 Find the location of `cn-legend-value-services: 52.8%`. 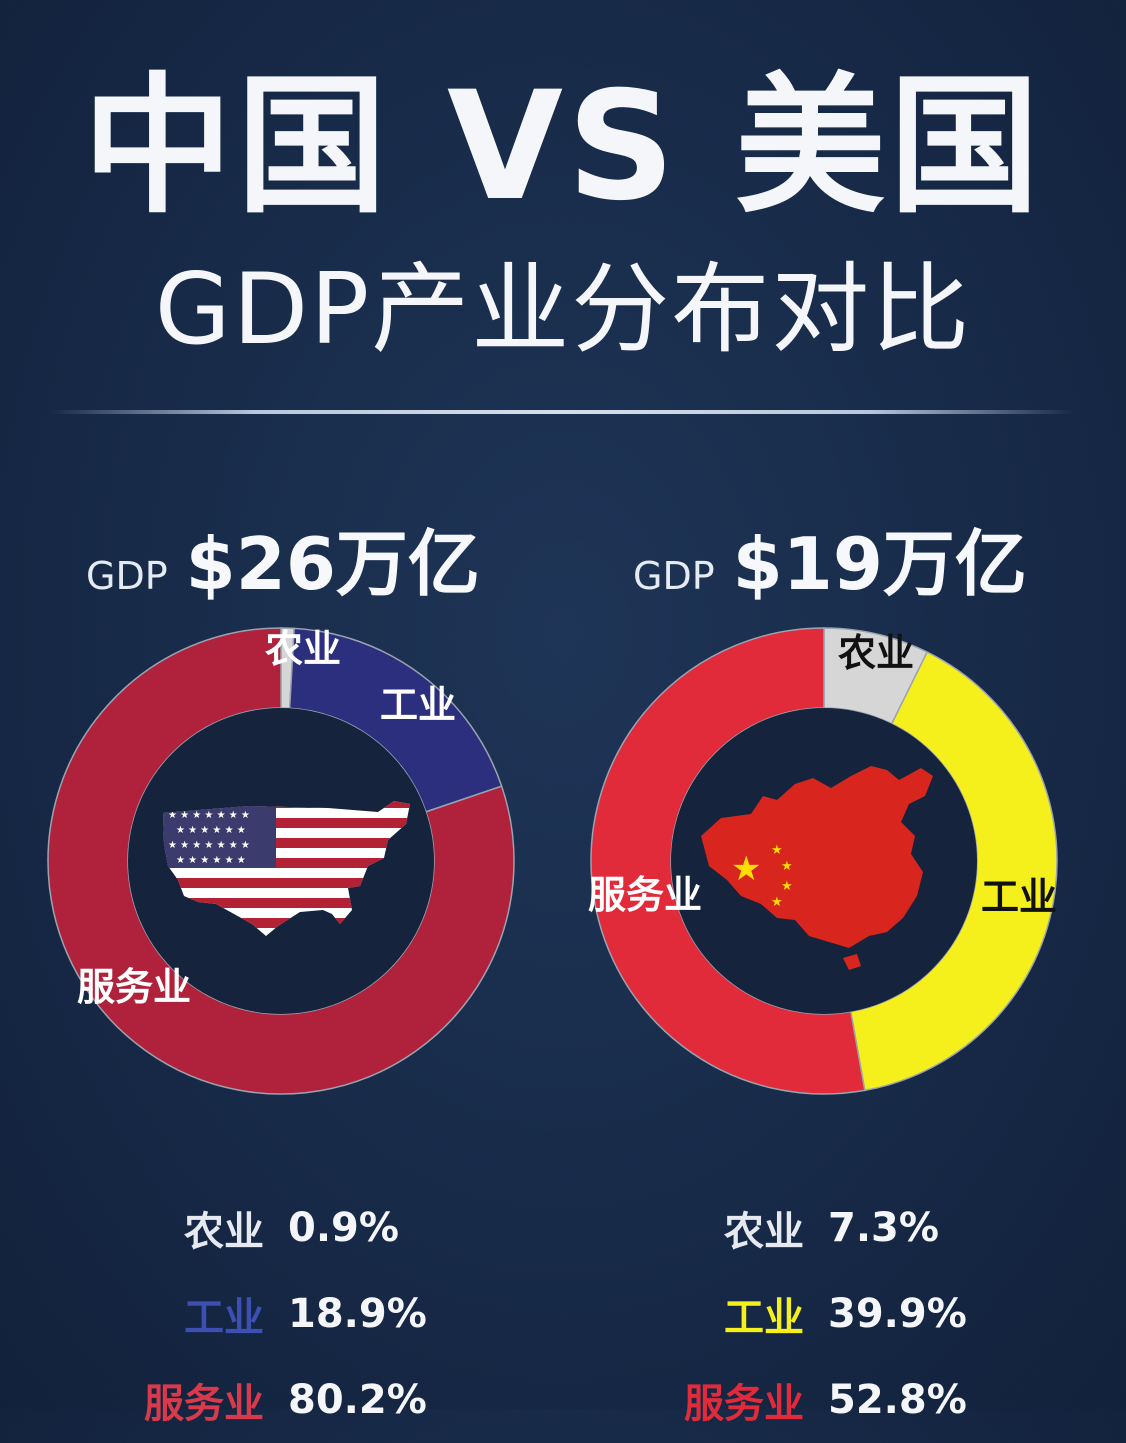

cn-legend-value-services: 52.8% is located at coordinates (897, 1400).